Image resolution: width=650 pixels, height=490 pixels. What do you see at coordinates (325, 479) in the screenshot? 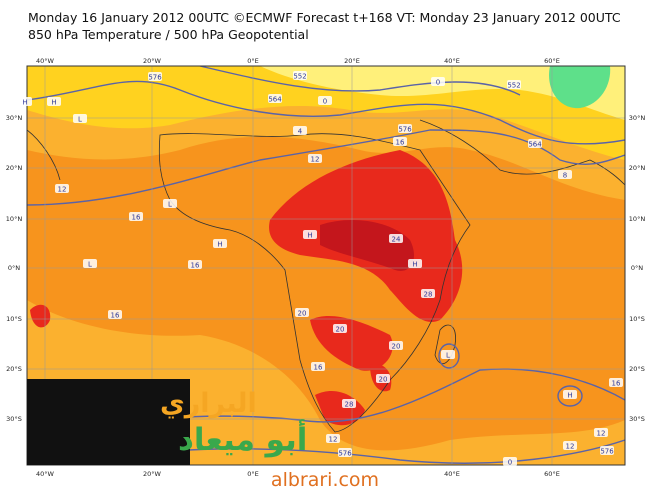
I see `watermark: albrari.com` at bounding box center [325, 479].